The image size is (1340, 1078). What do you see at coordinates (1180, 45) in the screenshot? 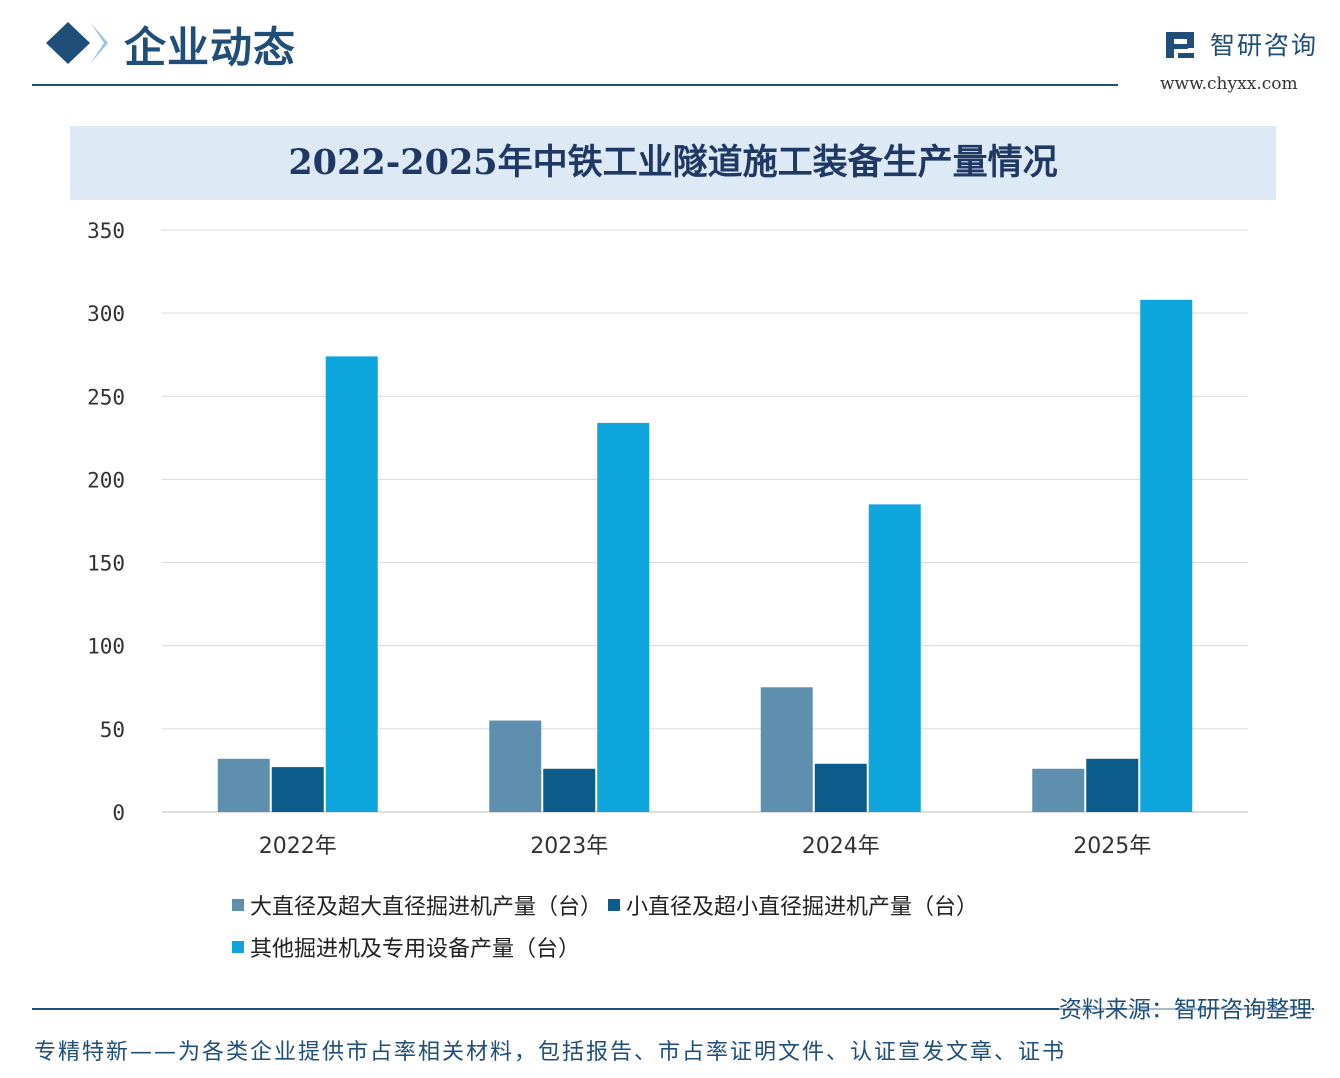
I see `logo-icon` at bounding box center [1180, 45].